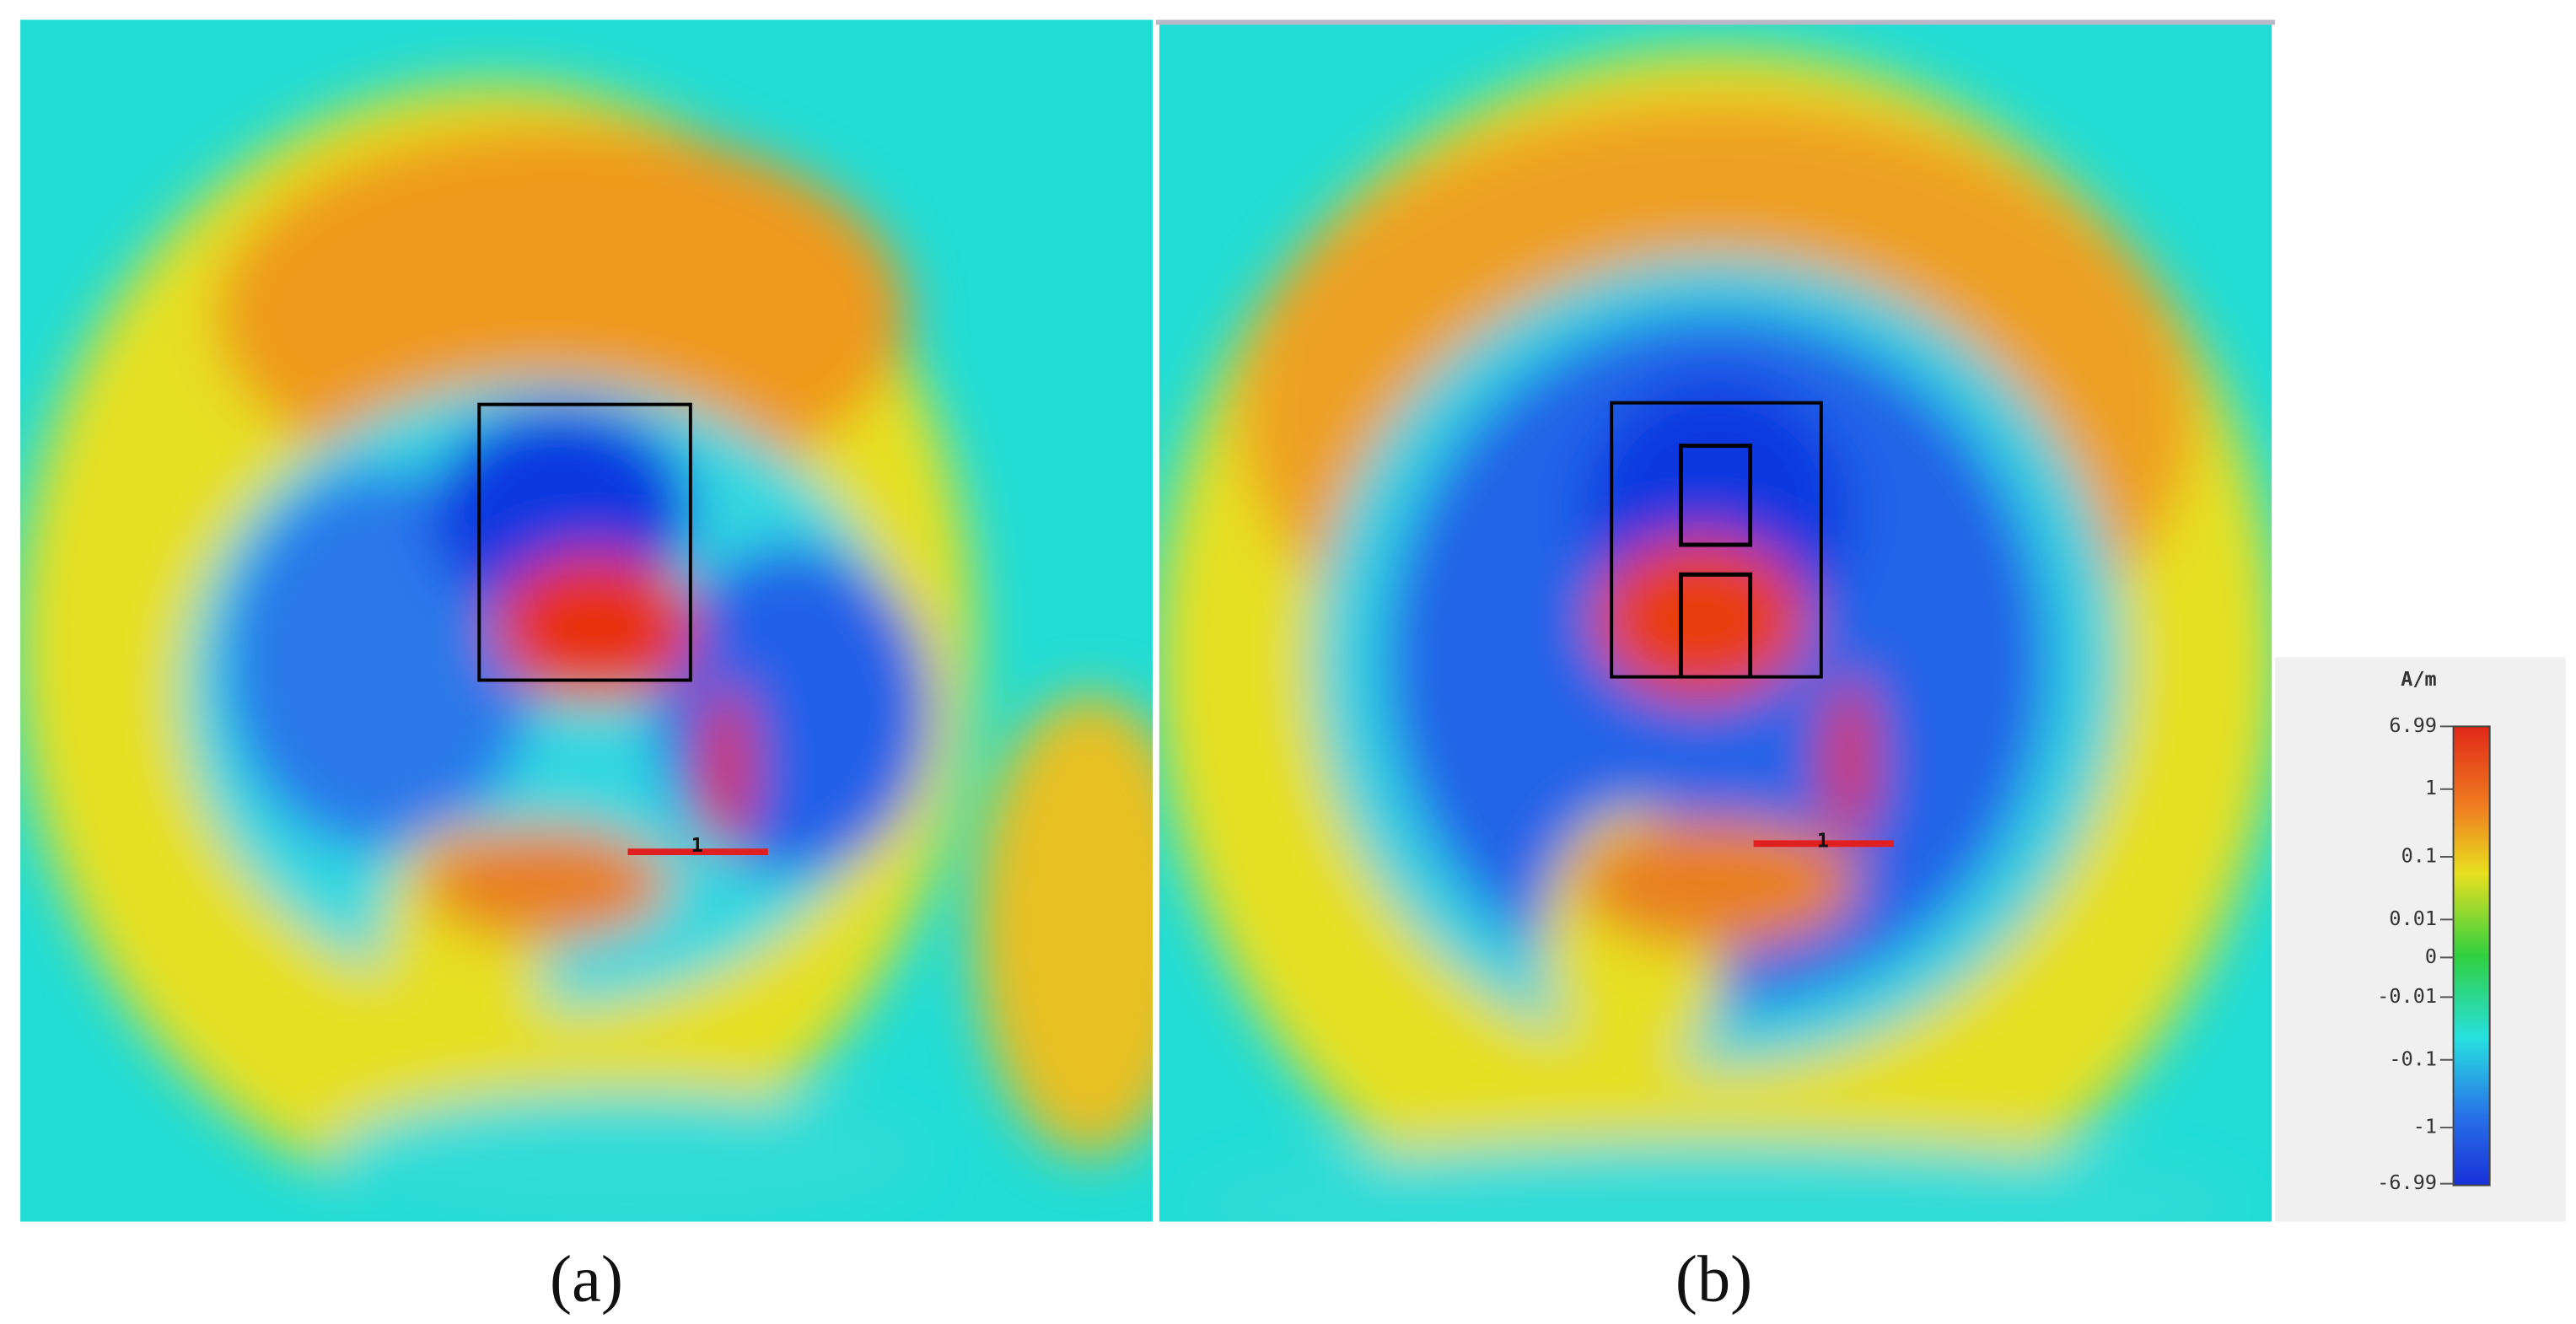 This screenshot has height=1324, width=2576. I want to click on colorbar-tick-label: 0, so click(2431, 956).